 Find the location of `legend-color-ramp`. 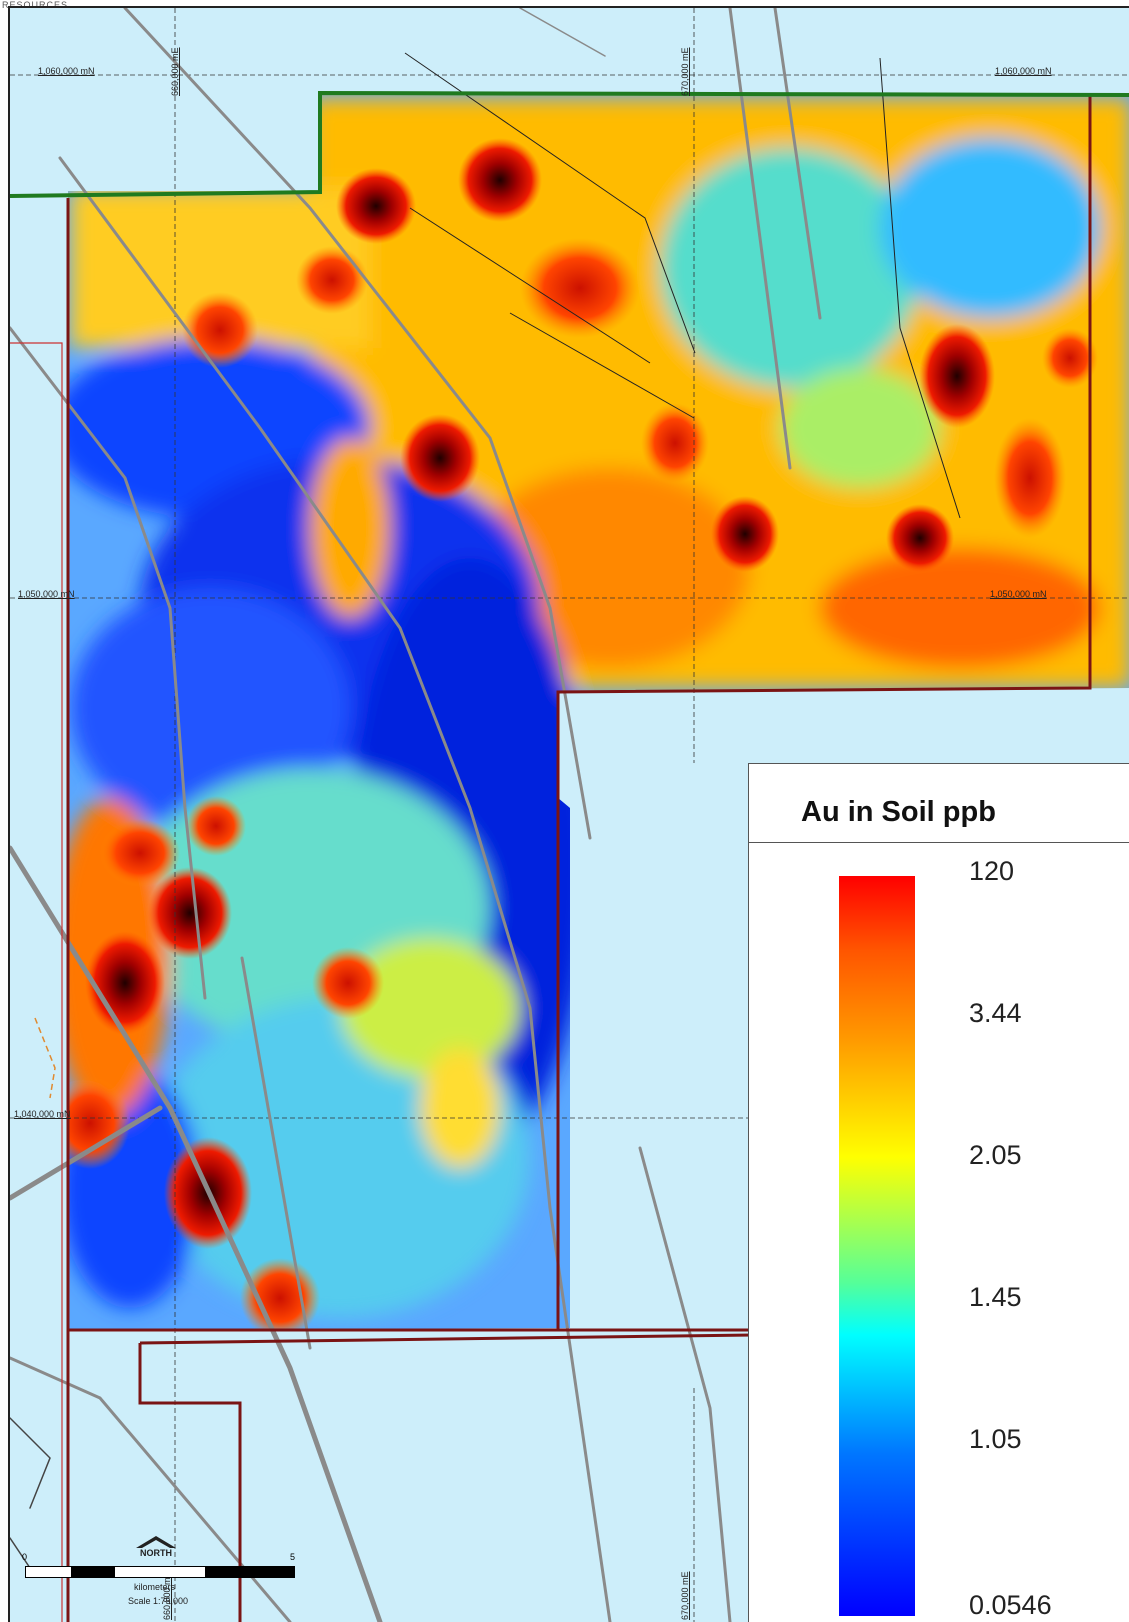

legend-color-ramp is located at coordinates (877, 1246).